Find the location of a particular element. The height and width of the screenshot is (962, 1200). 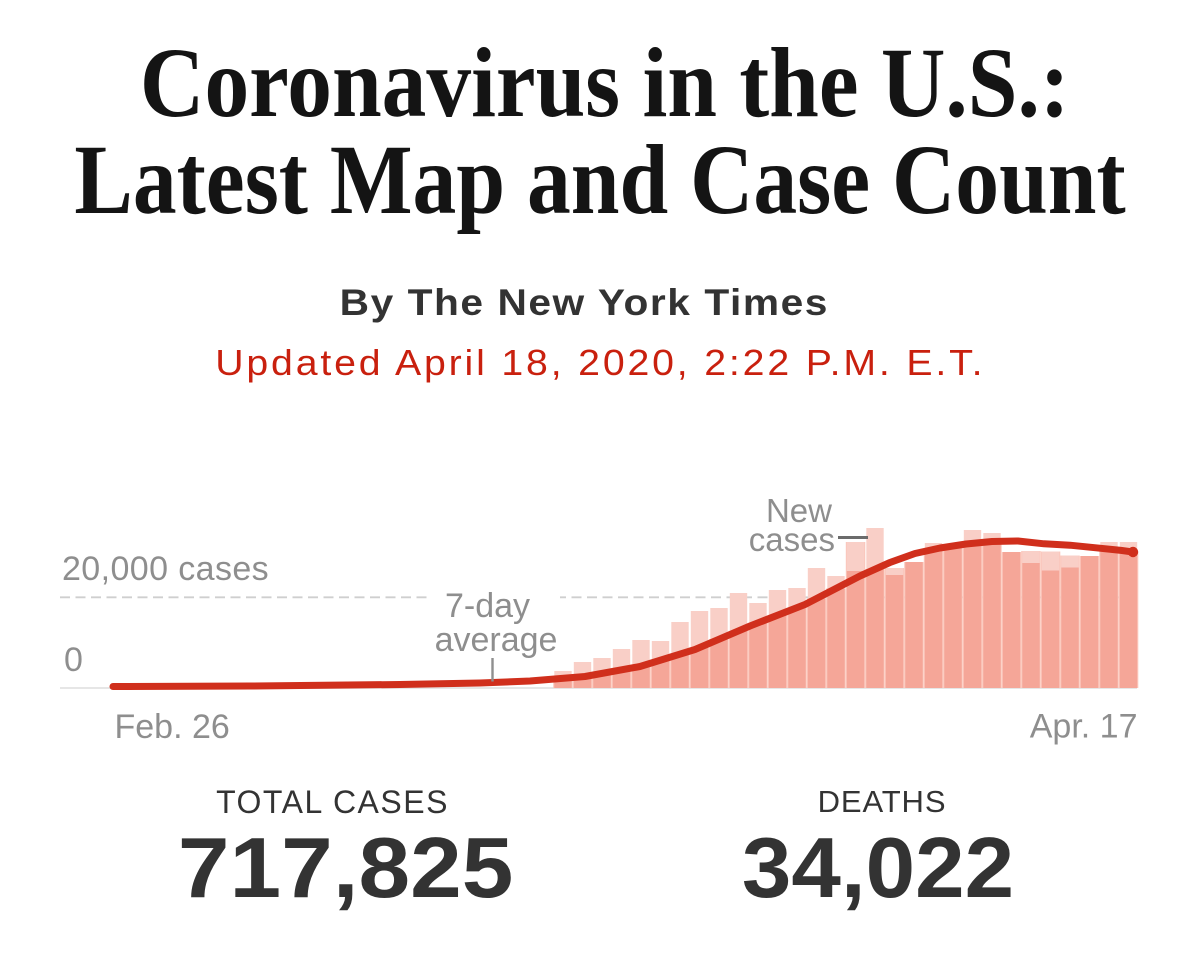

svg-text: Apr. 17 is located at coordinates (1084, 727).